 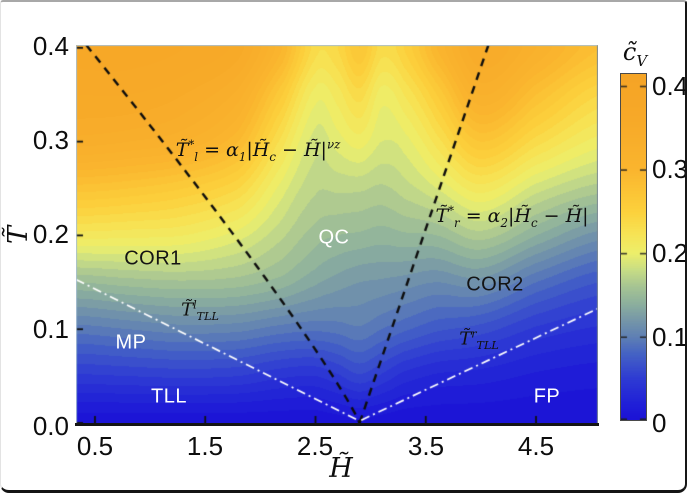 What do you see at coordinates (315, 446) in the screenshot?
I see `x-tick-label: 2.5` at bounding box center [315, 446].